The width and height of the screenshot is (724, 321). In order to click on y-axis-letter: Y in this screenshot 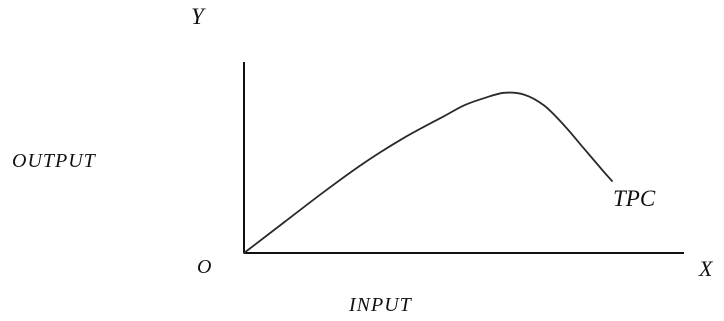, I will do `click(197, 16)`.